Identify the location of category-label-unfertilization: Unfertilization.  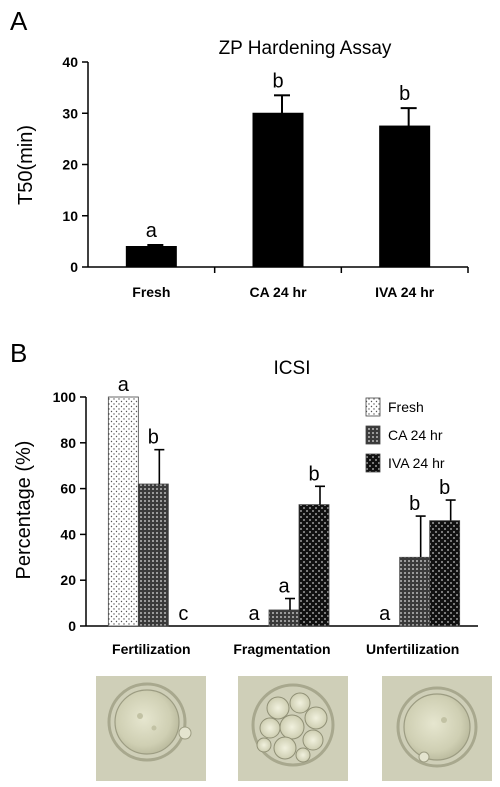
(412, 649).